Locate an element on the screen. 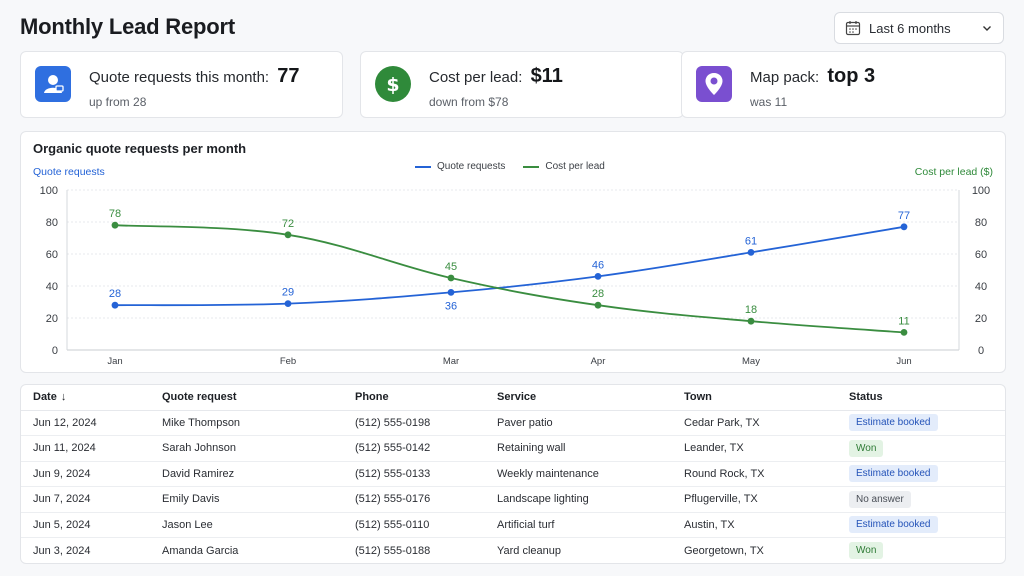 This screenshot has width=1024, height=576. header: Monthly Lead Report Last 6 months is located at coordinates (512, 28).